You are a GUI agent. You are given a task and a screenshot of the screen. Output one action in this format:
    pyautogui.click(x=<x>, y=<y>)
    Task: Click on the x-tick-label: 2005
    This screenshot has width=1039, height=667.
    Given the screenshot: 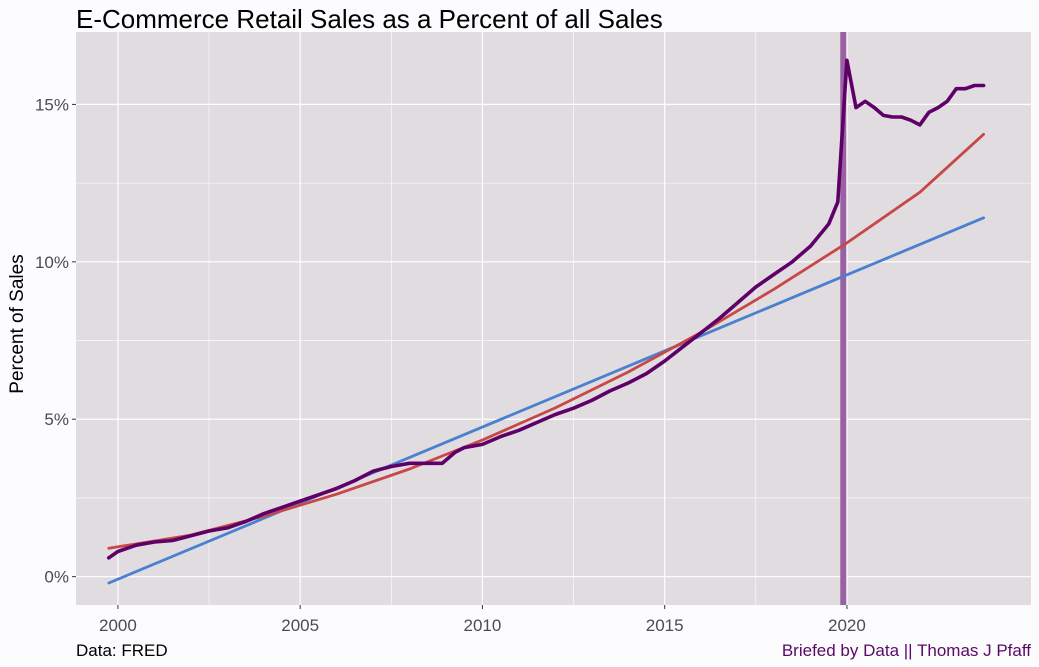 What is the action you would take?
    pyautogui.click(x=300, y=625)
    